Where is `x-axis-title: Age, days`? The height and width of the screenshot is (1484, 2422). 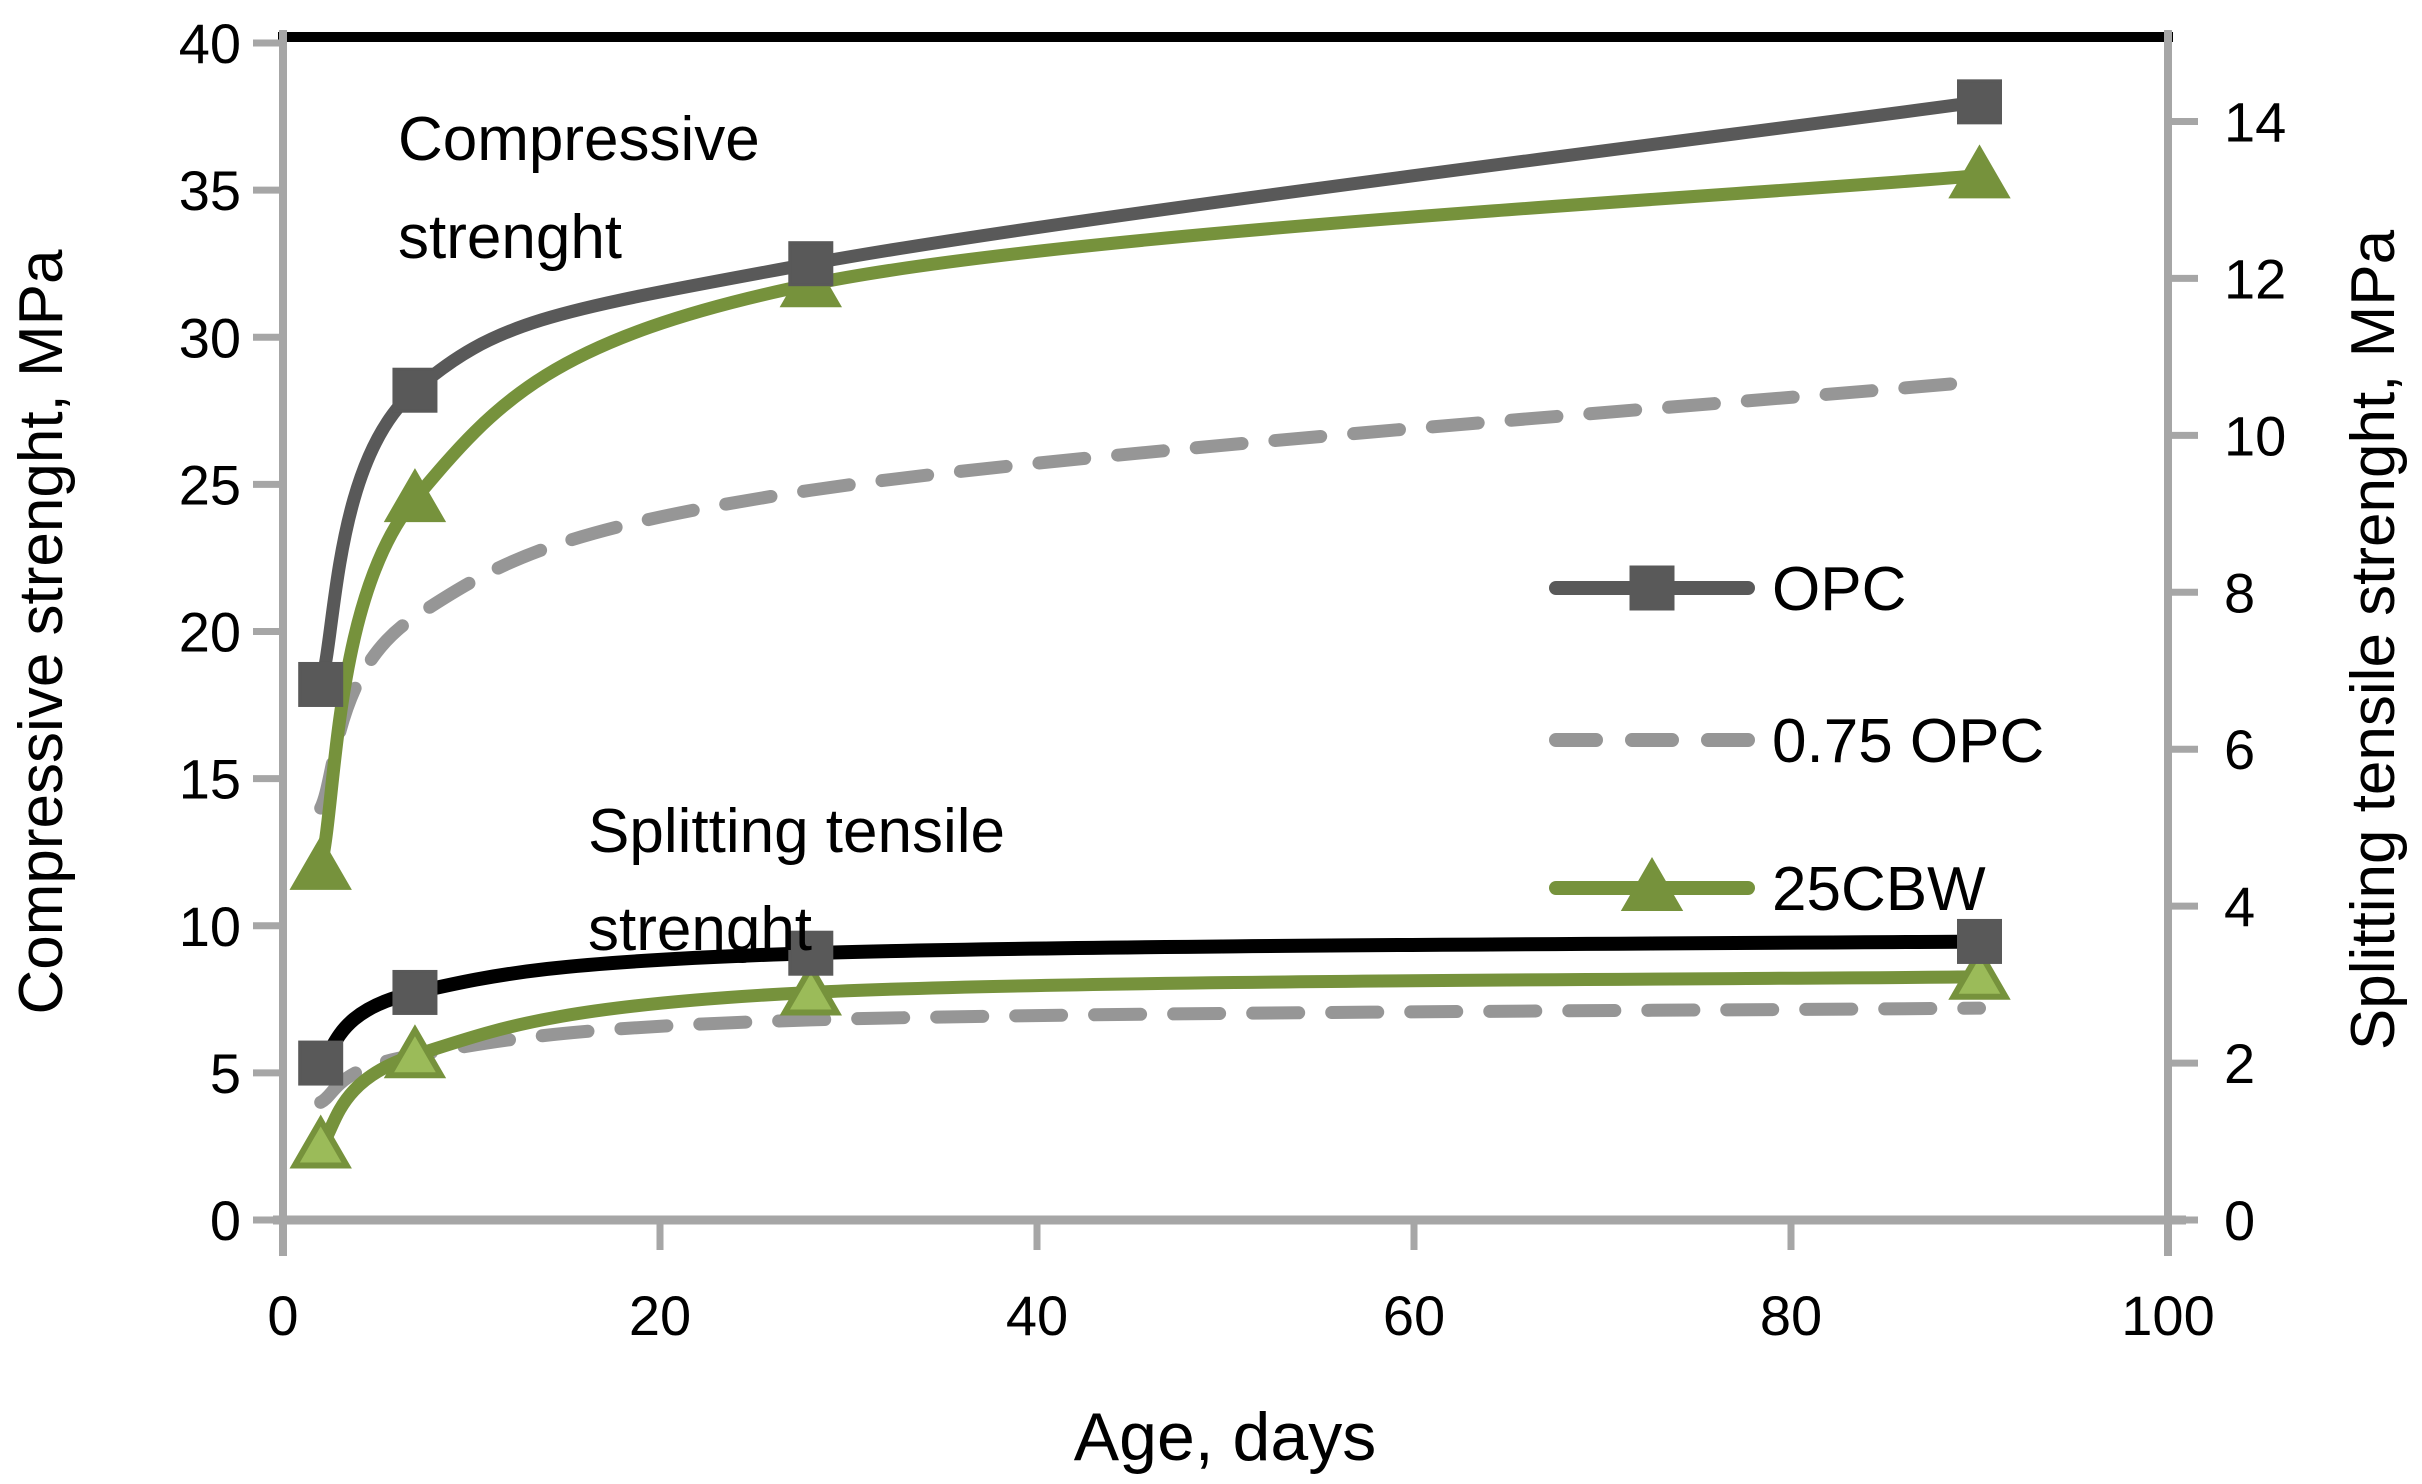
x-axis-title: Age, days is located at coordinates (1225, 1437).